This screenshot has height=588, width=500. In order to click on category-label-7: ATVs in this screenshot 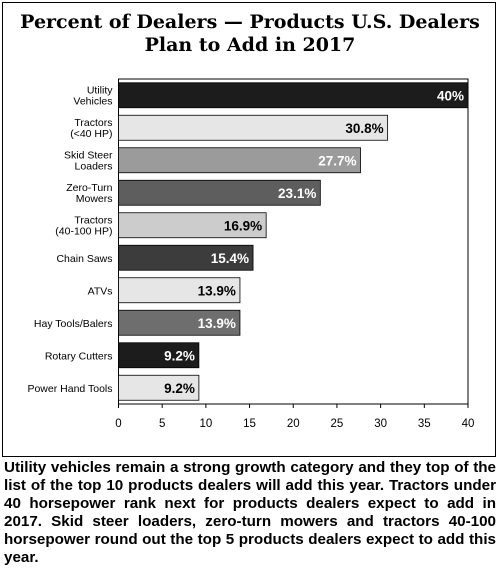, I will do `click(100, 291)`.